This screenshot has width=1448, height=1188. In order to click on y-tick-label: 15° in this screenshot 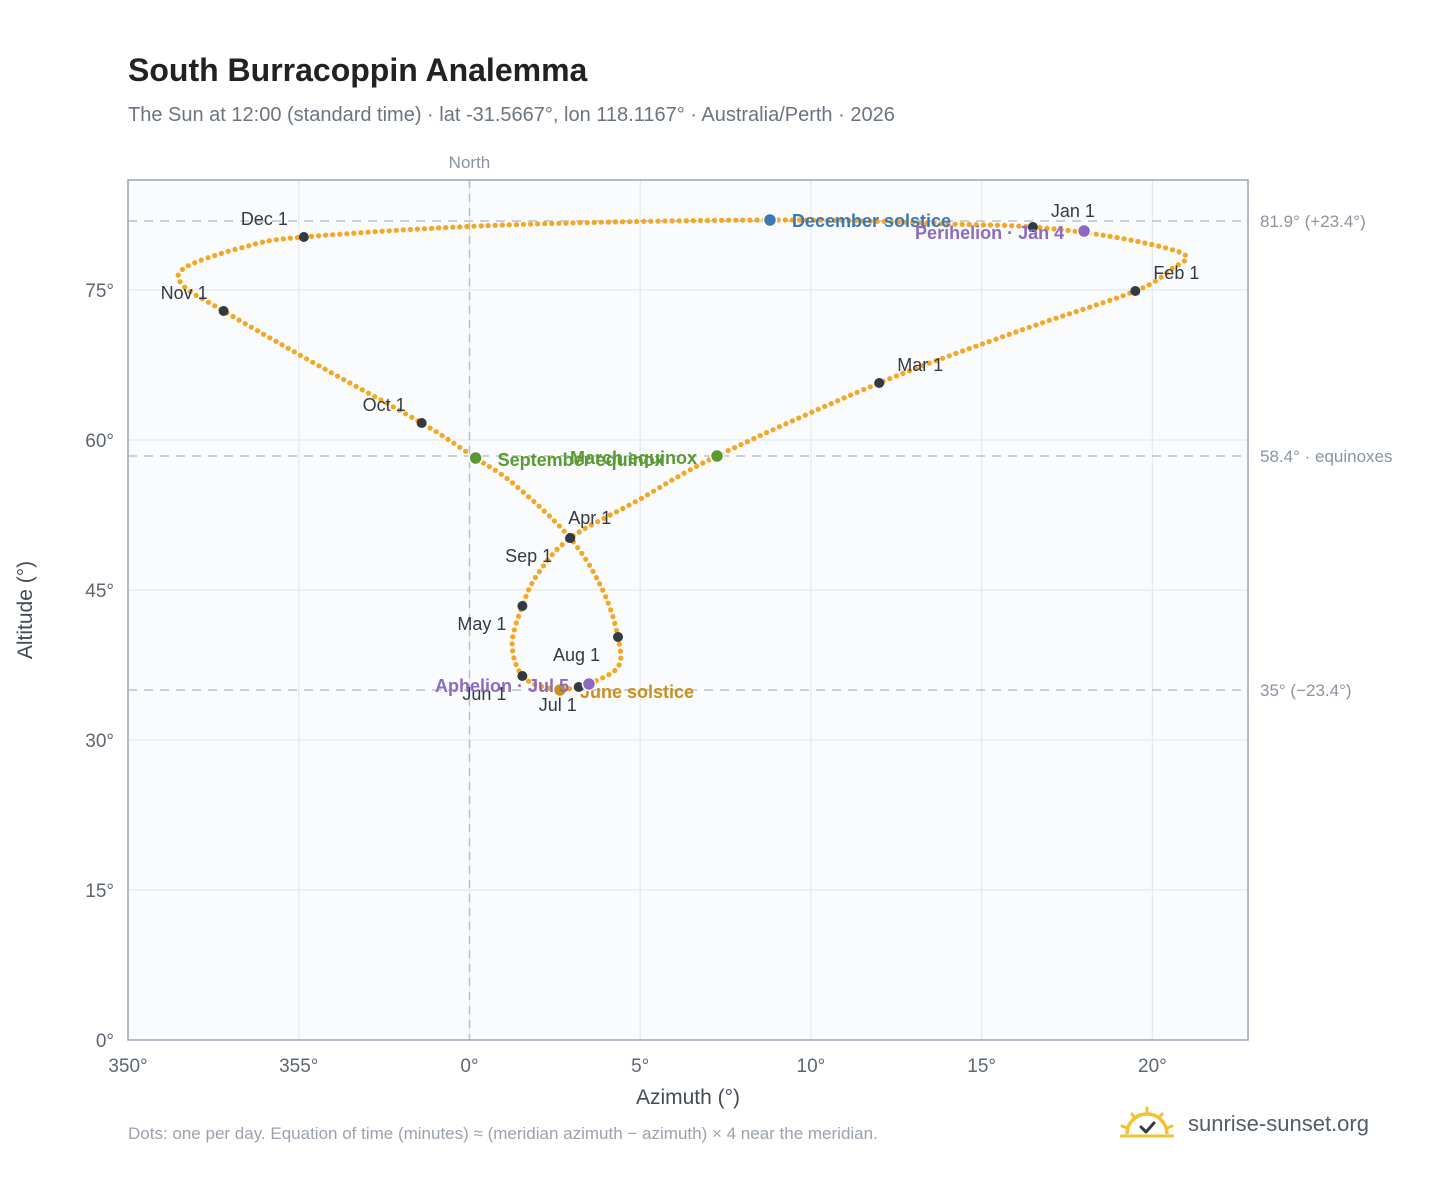, I will do `click(99, 891)`.